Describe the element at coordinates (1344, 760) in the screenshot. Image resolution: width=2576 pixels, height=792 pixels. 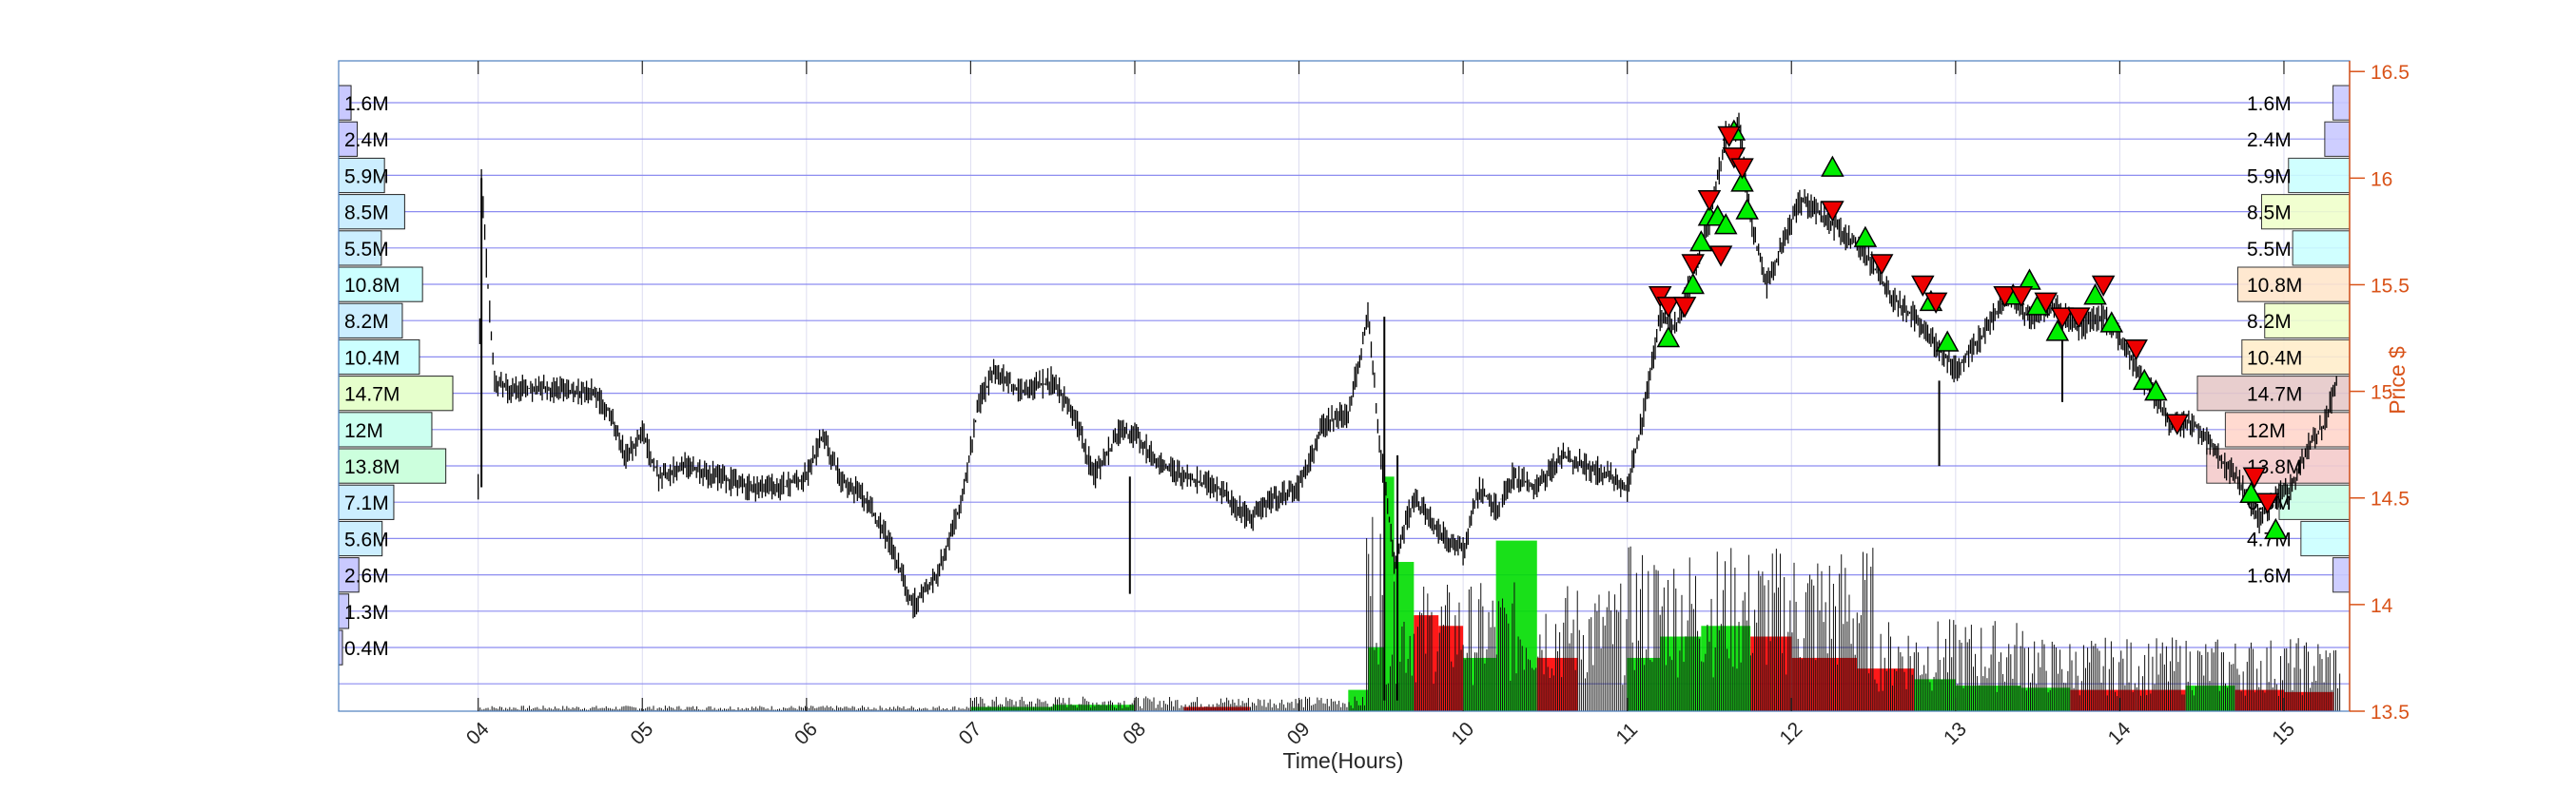
I see `x-axis-label: Time(Hours)` at that location.